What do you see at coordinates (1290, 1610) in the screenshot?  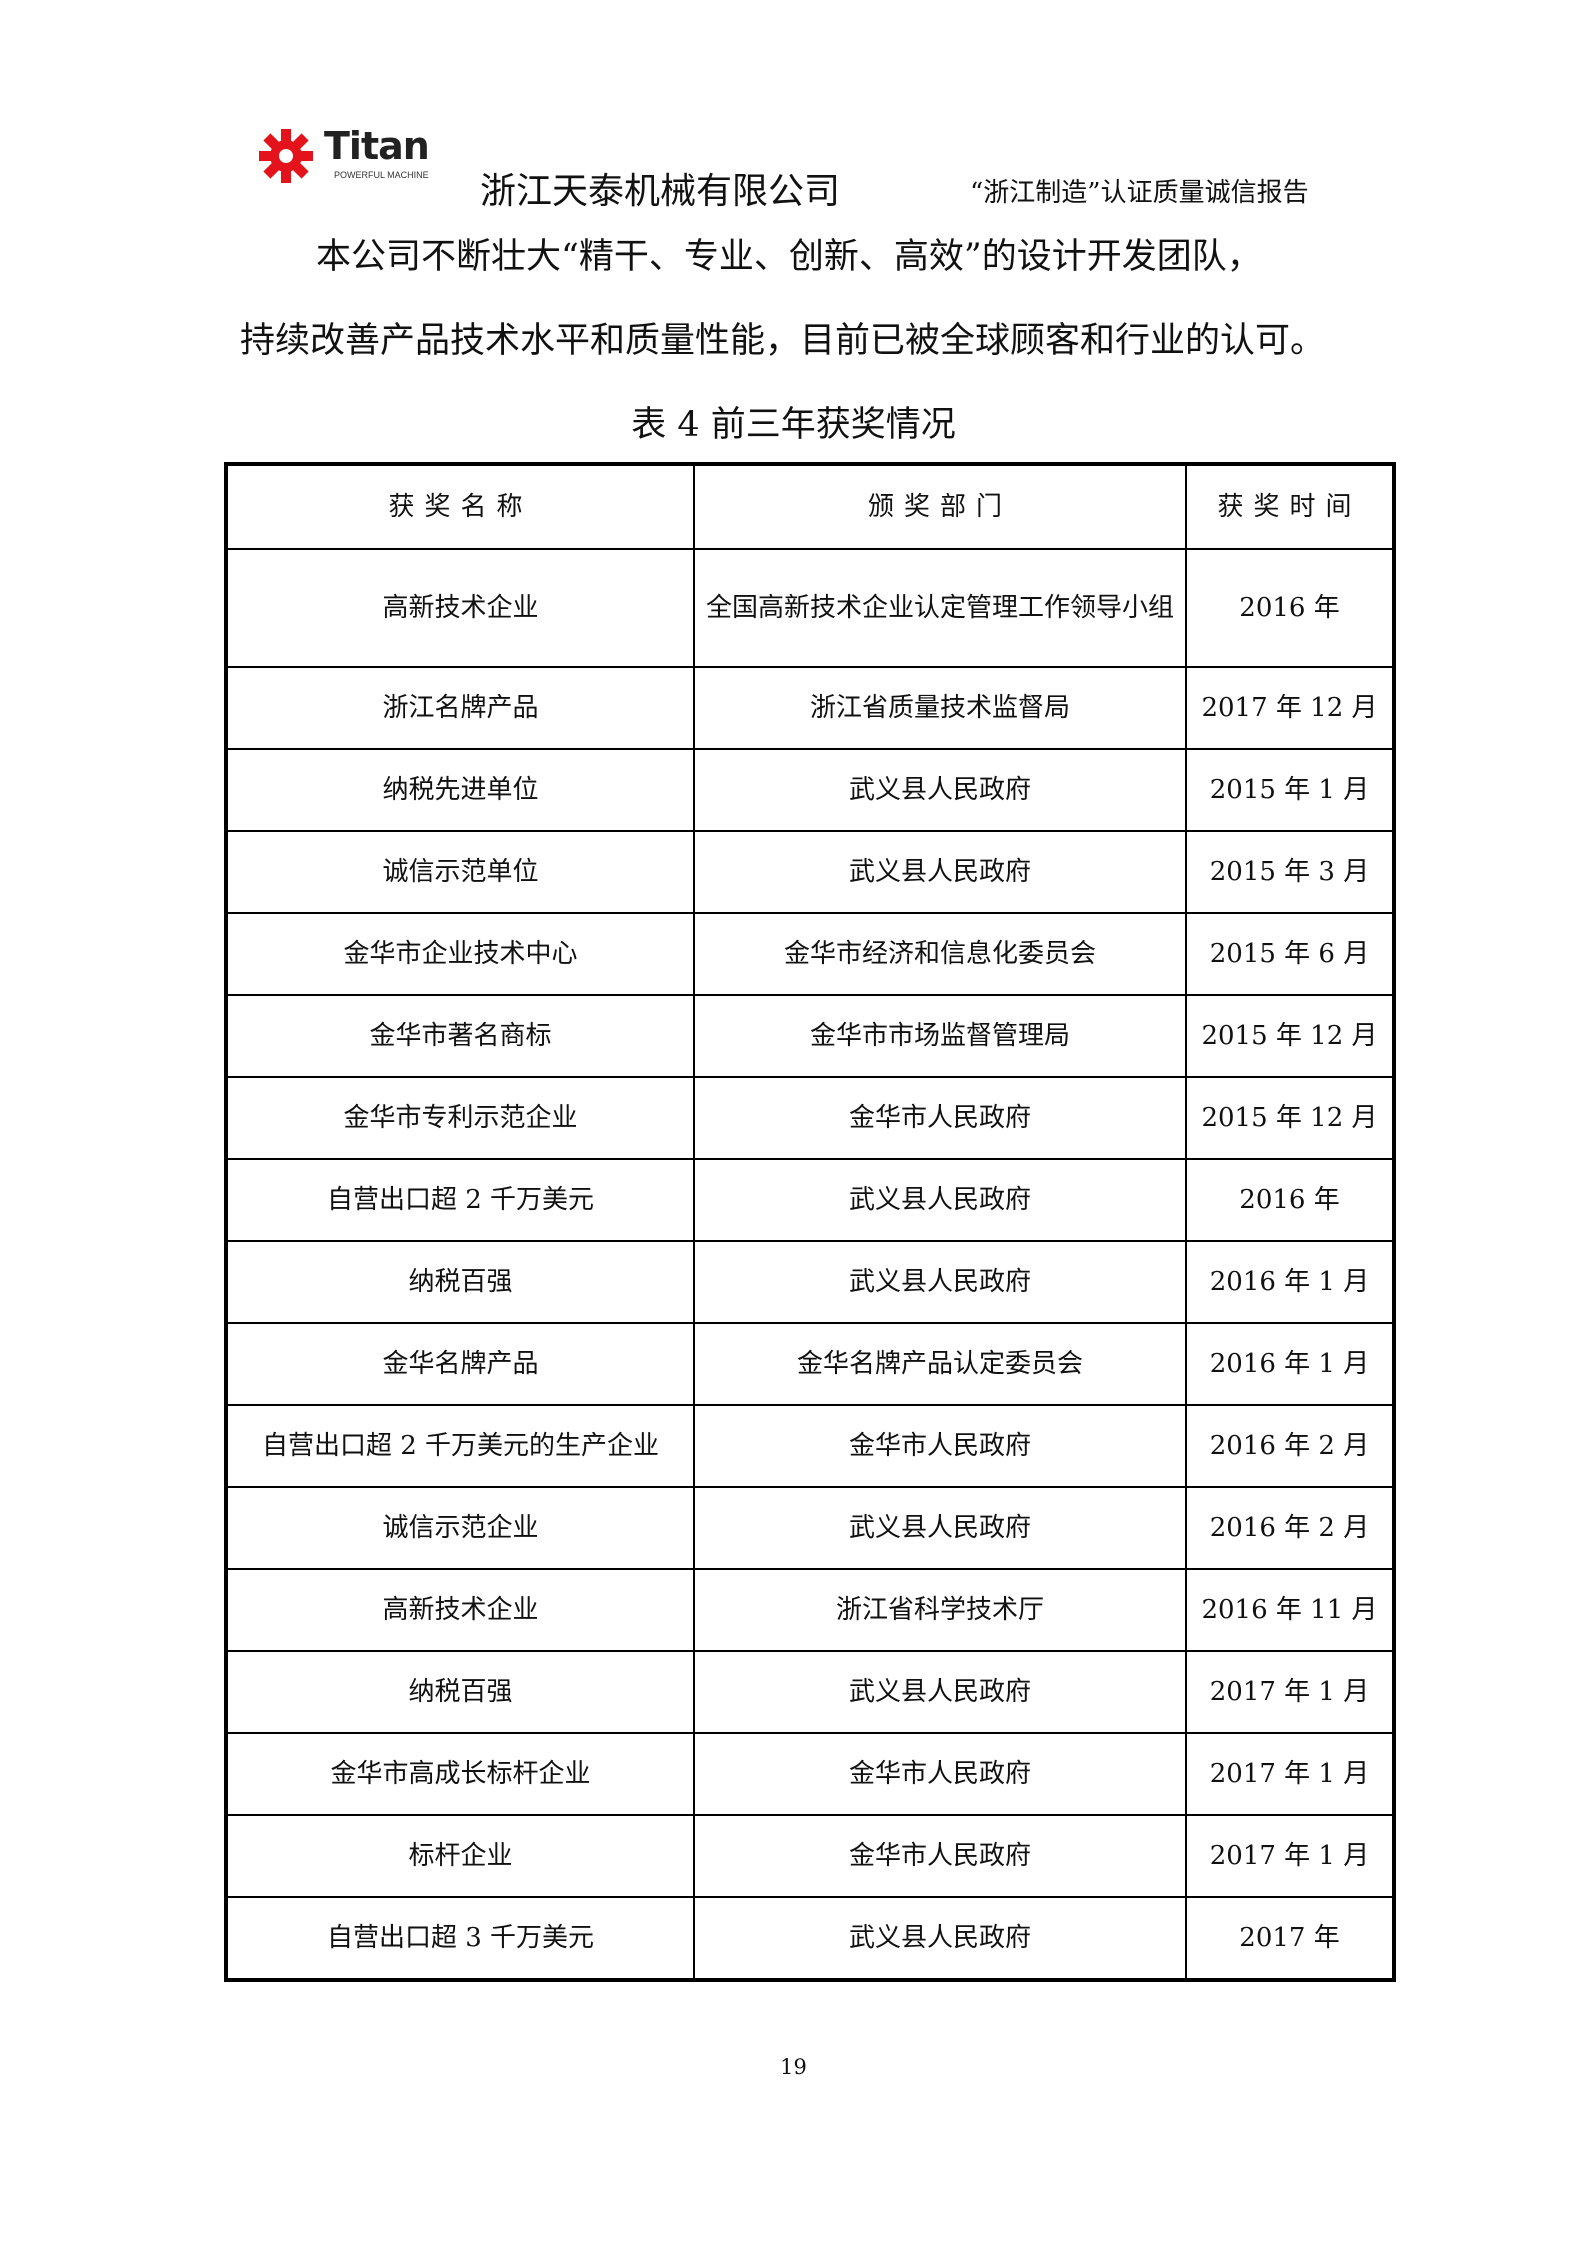 I see `award-date-cell: 2016 年 11 月` at bounding box center [1290, 1610].